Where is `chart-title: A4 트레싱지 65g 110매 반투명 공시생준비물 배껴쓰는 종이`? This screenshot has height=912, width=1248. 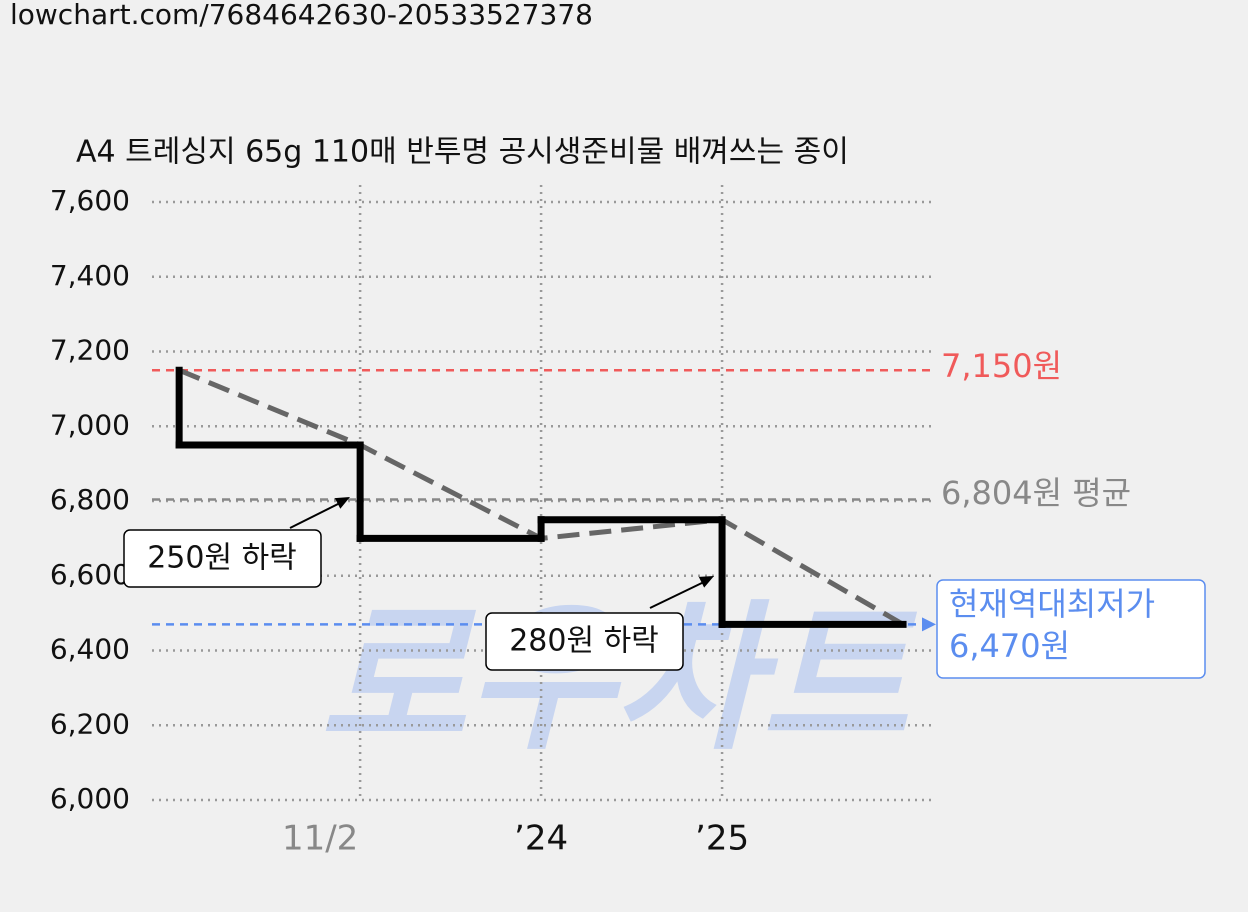
chart-title: A4 트레싱지 65g 110매 반투명 공시생준비물 배껴쓰는 종이 is located at coordinates (462, 152).